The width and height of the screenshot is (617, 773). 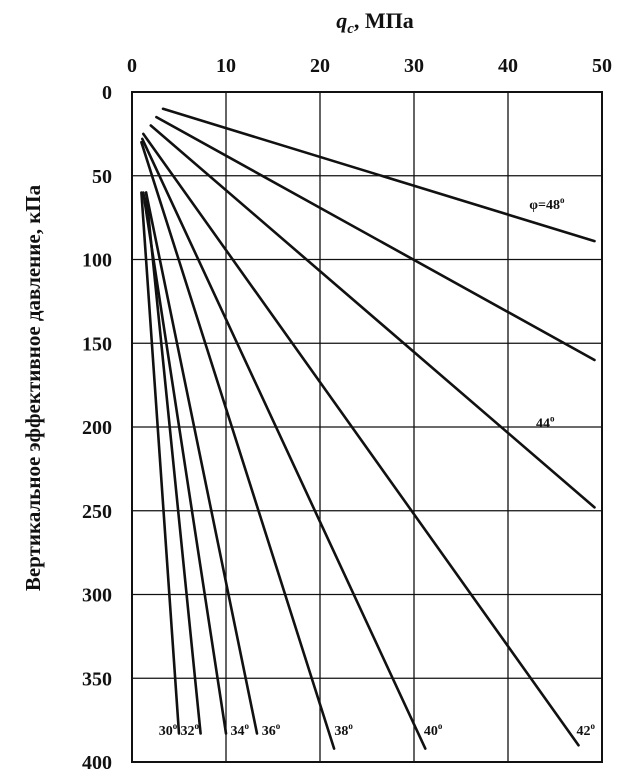 I want to click on series-label: φ=48o, so click(x=547, y=204).